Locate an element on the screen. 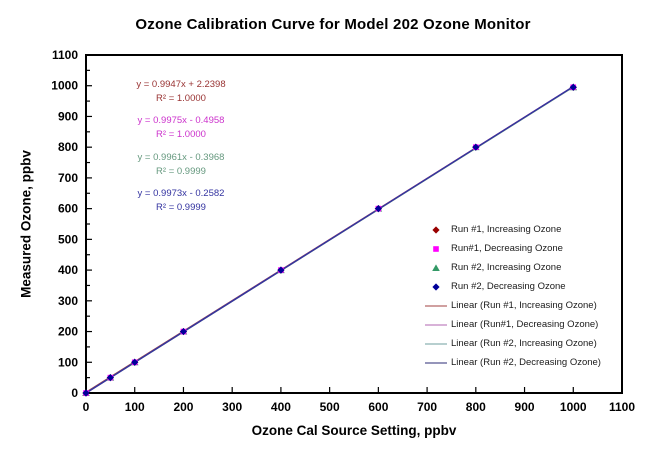  y-axis-title: Measured Ozone, ppbv is located at coordinates (26, 224).